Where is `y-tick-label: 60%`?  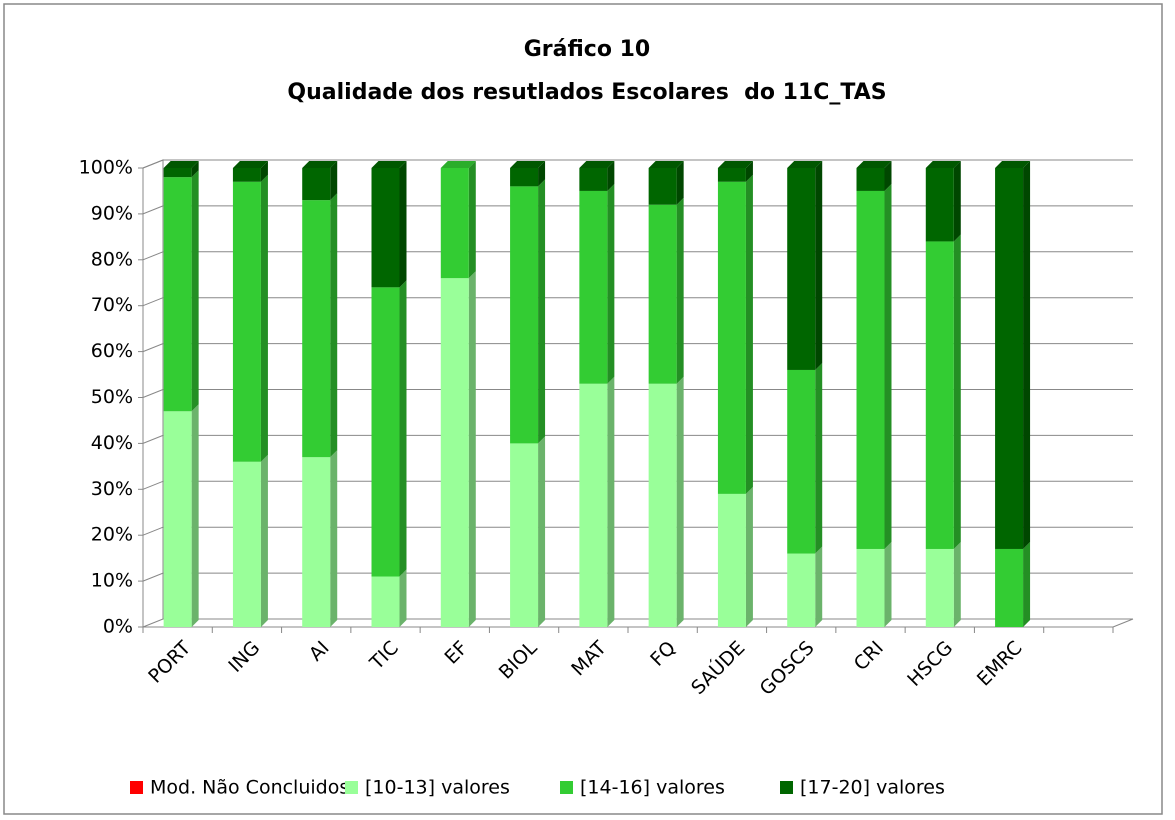
y-tick-label: 60% is located at coordinates (112, 351).